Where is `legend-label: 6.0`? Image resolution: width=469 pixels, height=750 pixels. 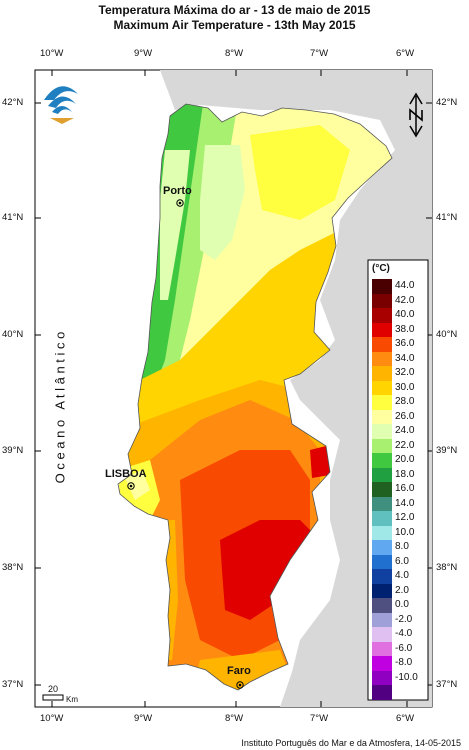 legend-label: 6.0 is located at coordinates (402, 561).